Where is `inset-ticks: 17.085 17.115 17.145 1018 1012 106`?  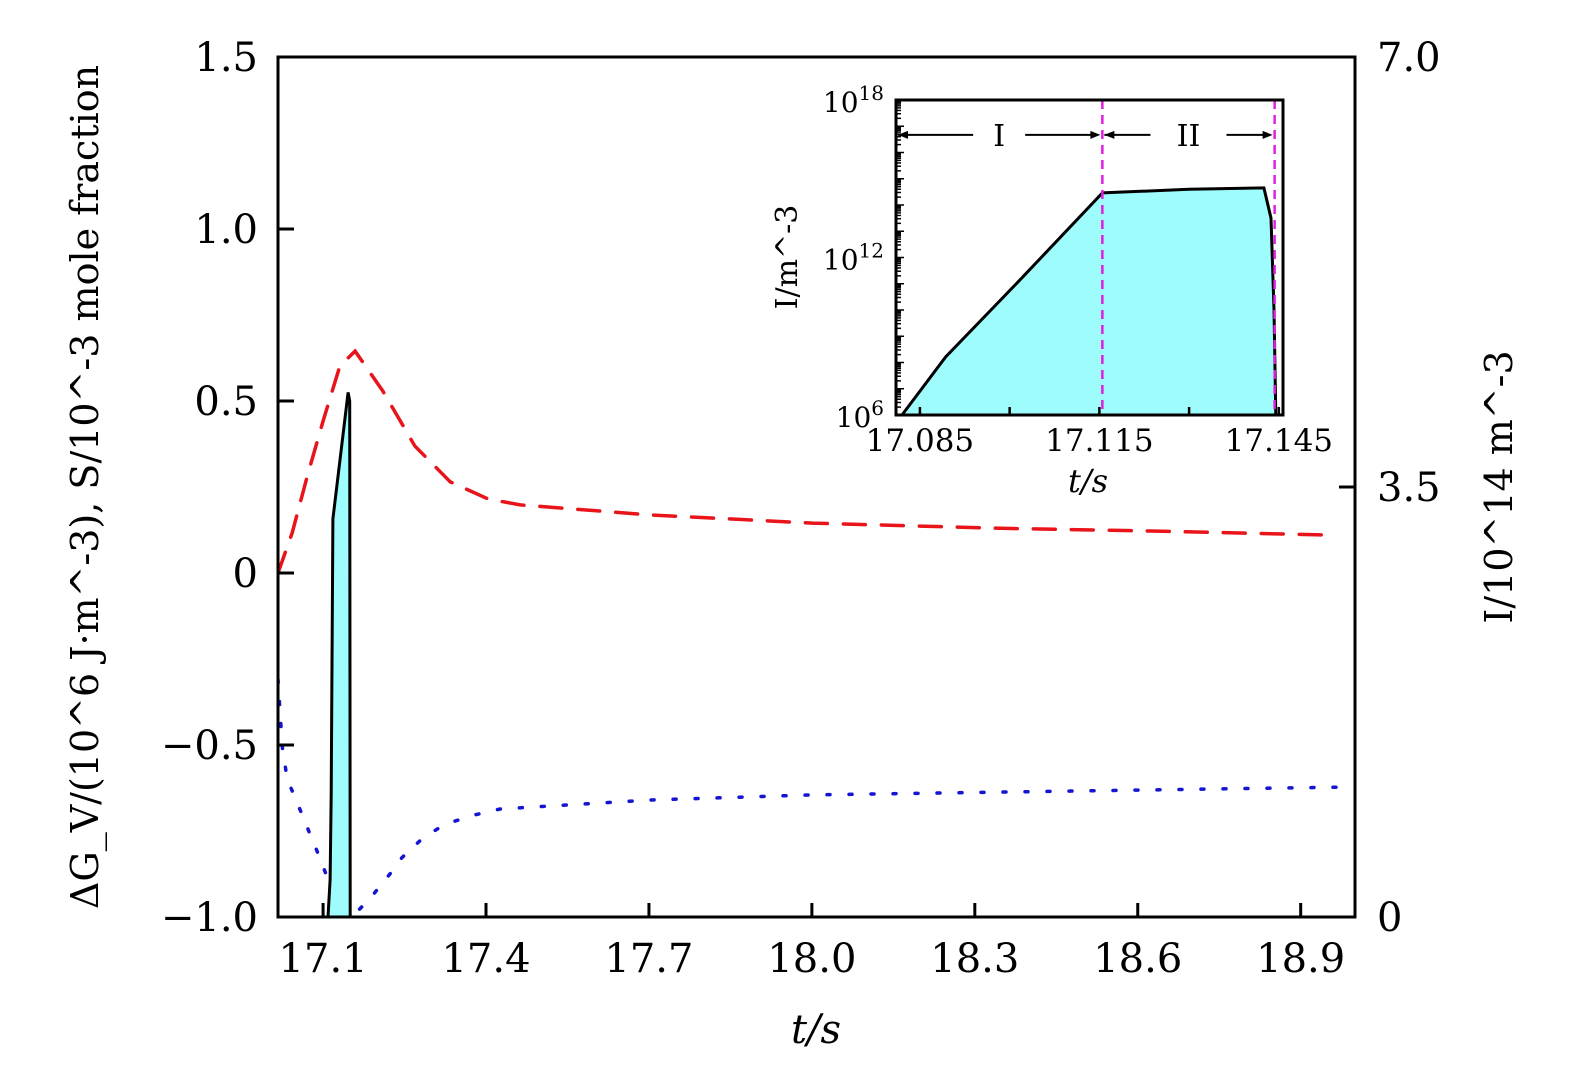 inset-ticks: 17.085 17.115 17.145 1018 1012 106 is located at coordinates (1078, 270).